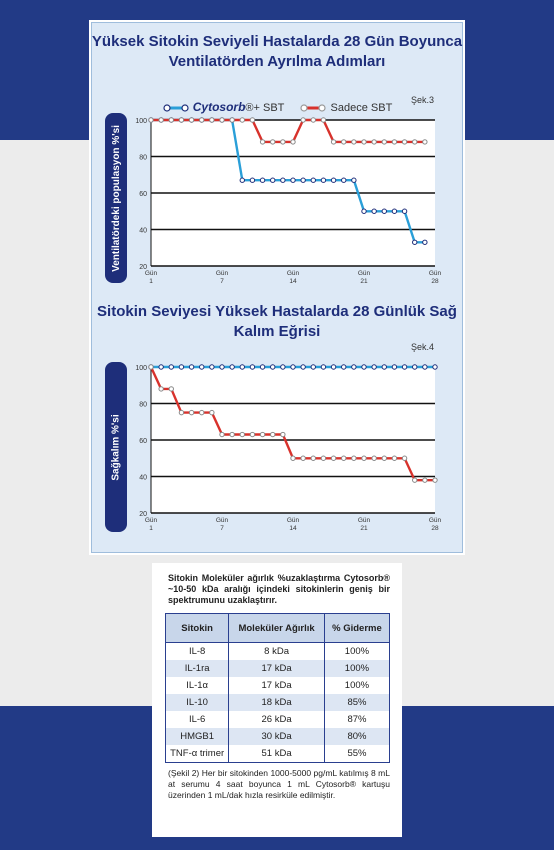 The height and width of the screenshot is (850, 554). I want to click on cell-sitokin: HMGB1, so click(197, 736).